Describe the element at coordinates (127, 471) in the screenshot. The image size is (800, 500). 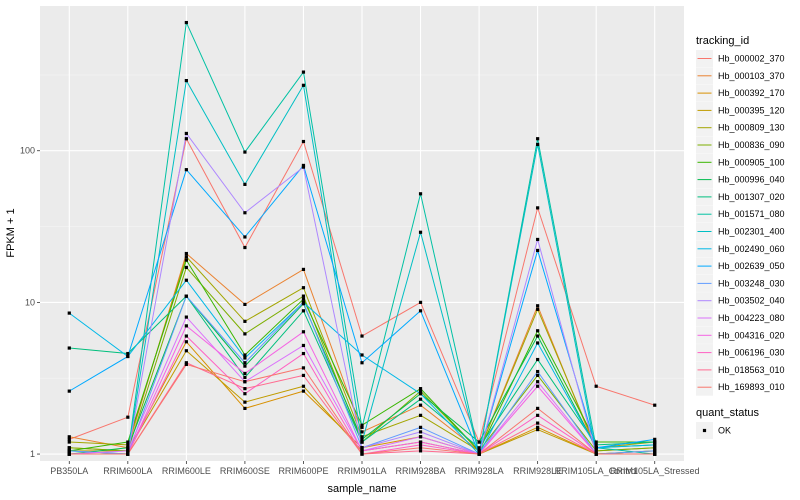
I see `x-tick-label: RRIM600LA` at that location.